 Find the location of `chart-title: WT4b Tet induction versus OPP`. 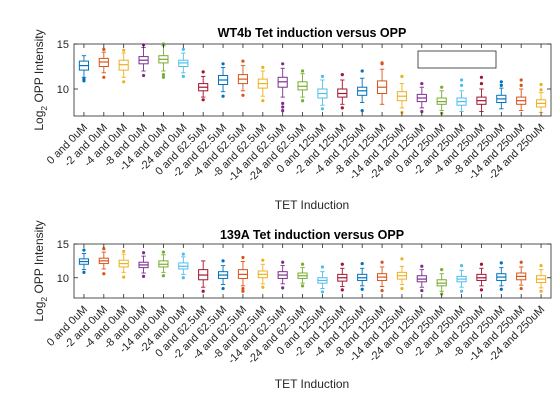

chart-title: WT4b Tet induction versus OPP is located at coordinates (312, 33).